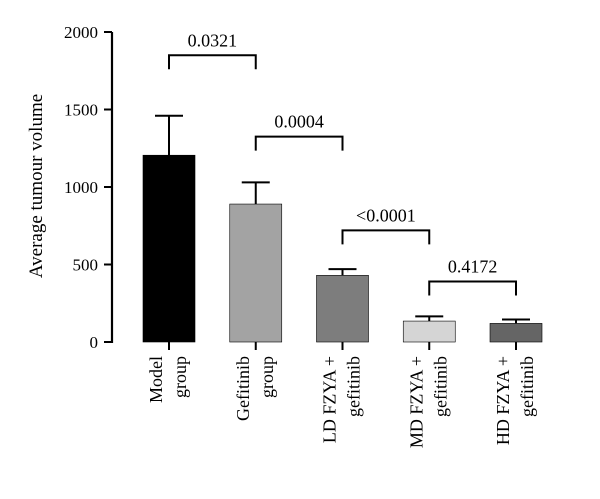 The height and width of the screenshot is (499, 600). What do you see at coordinates (255, 388) in the screenshot?
I see `x-category-label: Gefitinib group` at bounding box center [255, 388].